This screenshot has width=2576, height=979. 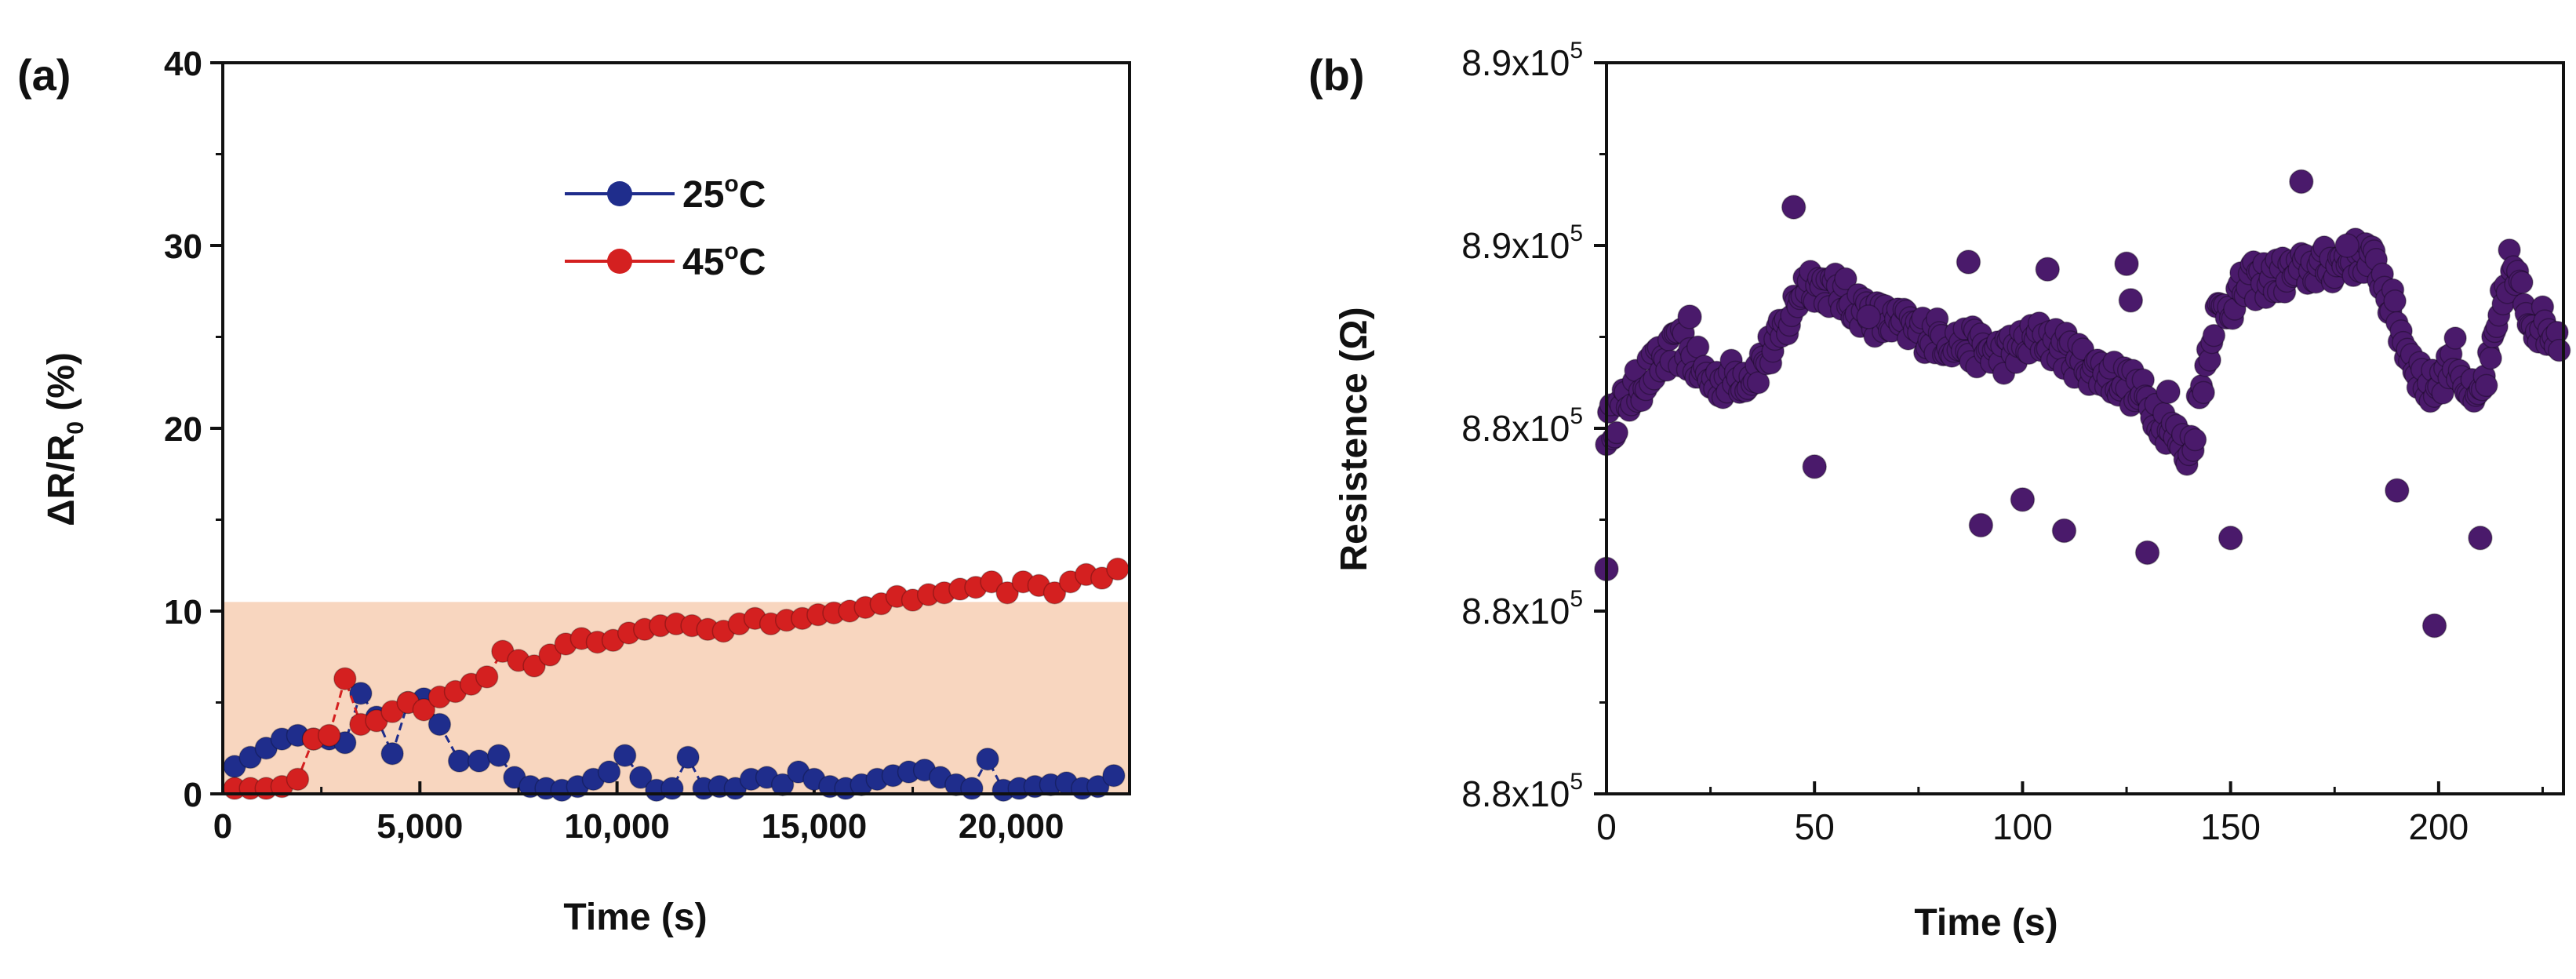 I want to click on panel-a-x-axis-title: Time (s), so click(x=635, y=917).